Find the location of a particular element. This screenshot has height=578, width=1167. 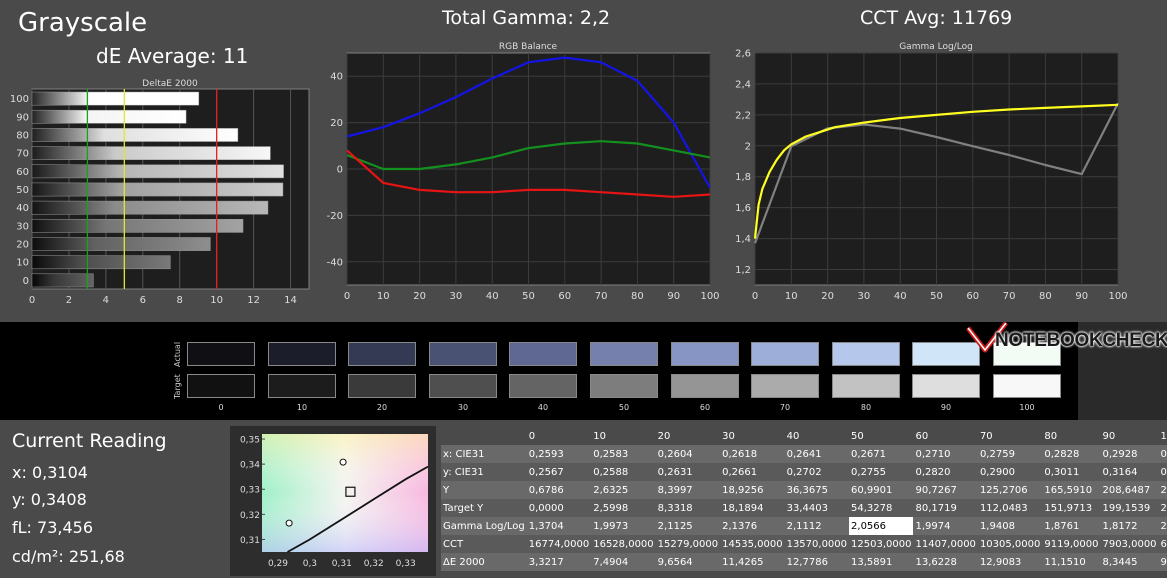

rgb-x-tick: 10 is located at coordinates (383, 296).